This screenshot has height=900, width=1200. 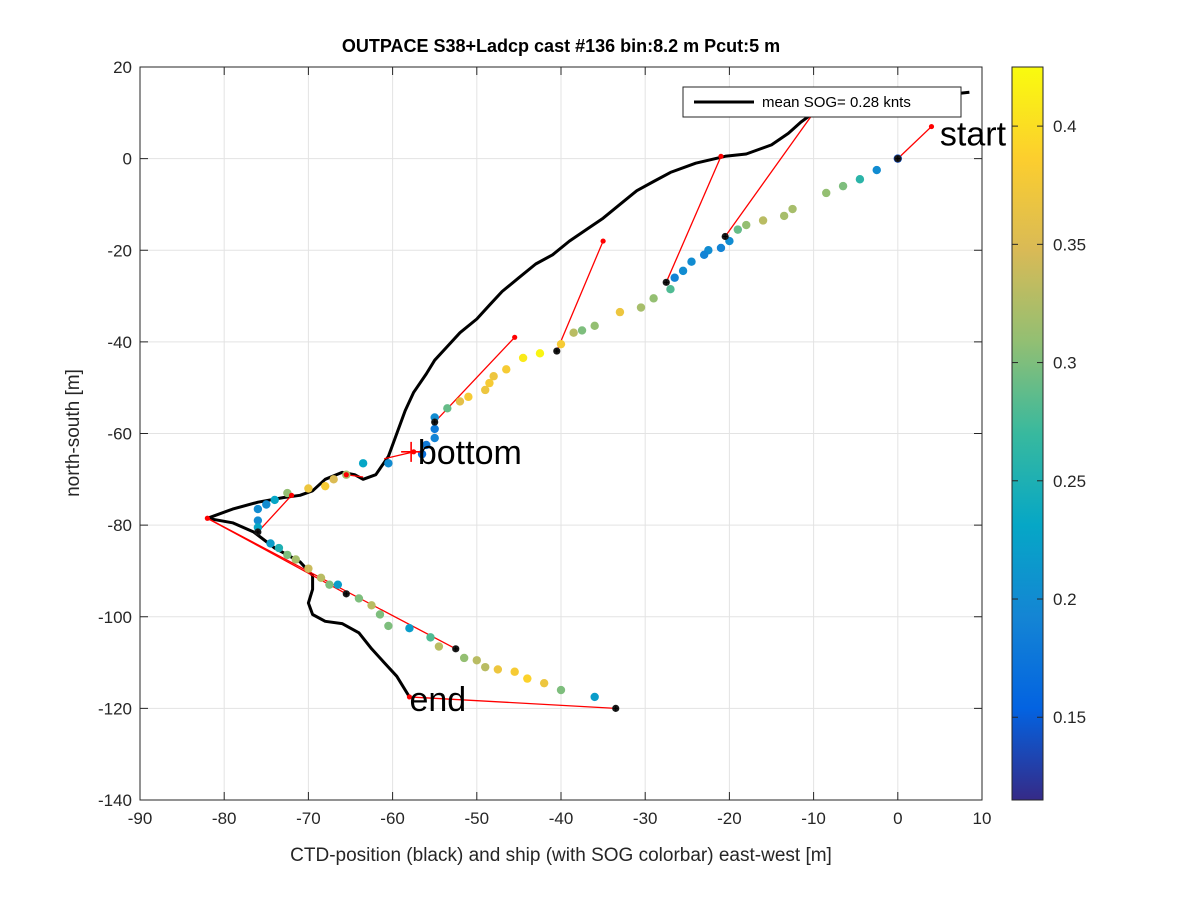 I want to click on colorbar: 0.4 0.35 0.3 0.25 0.2 0.15, so click(x=1048, y=433).